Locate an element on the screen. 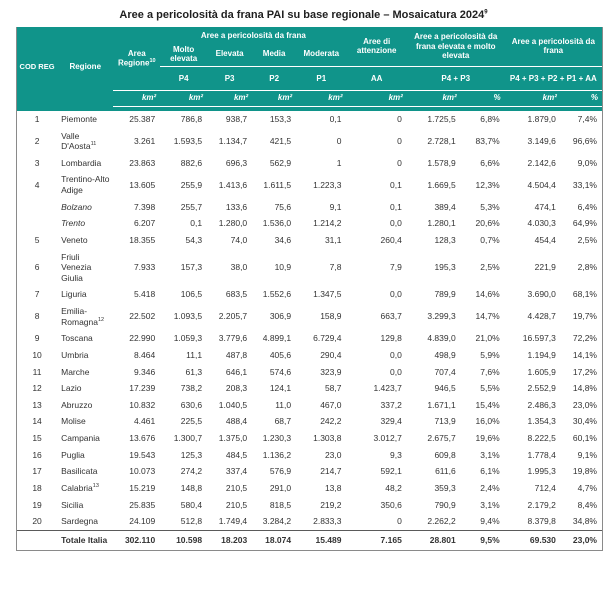 The height and width of the screenshot is (600, 607). value-cell: 14,7% is located at coordinates (482, 317).